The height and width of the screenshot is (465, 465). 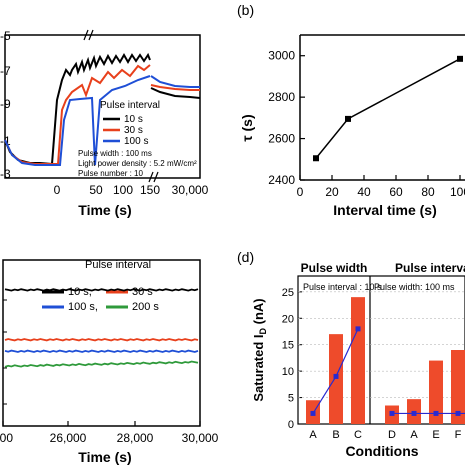 What do you see at coordinates (335, 435) in the screenshot?
I see `d-xtick-1: B` at bounding box center [335, 435].